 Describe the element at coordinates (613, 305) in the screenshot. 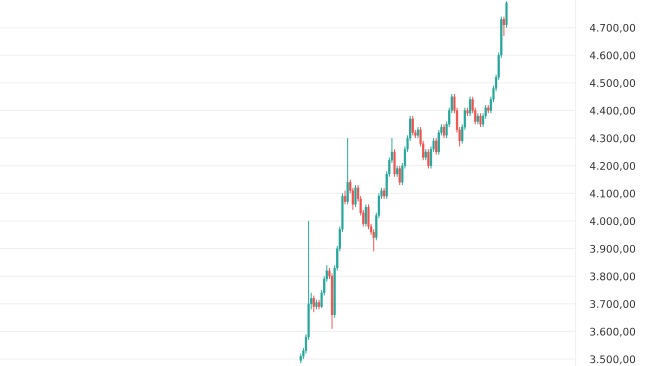

I see `y-tick-label: 3.700,00` at that location.